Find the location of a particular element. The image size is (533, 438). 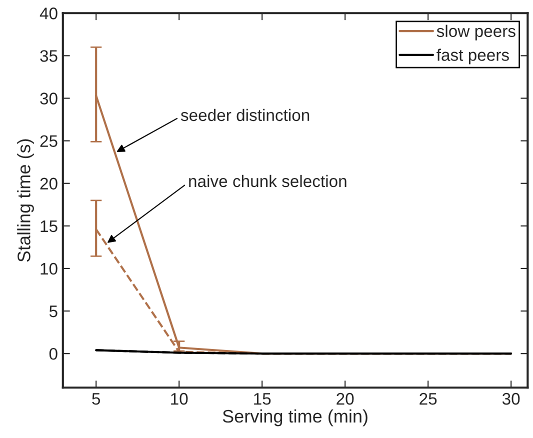

y-tick-label: 0 is located at coordinates (53, 354).